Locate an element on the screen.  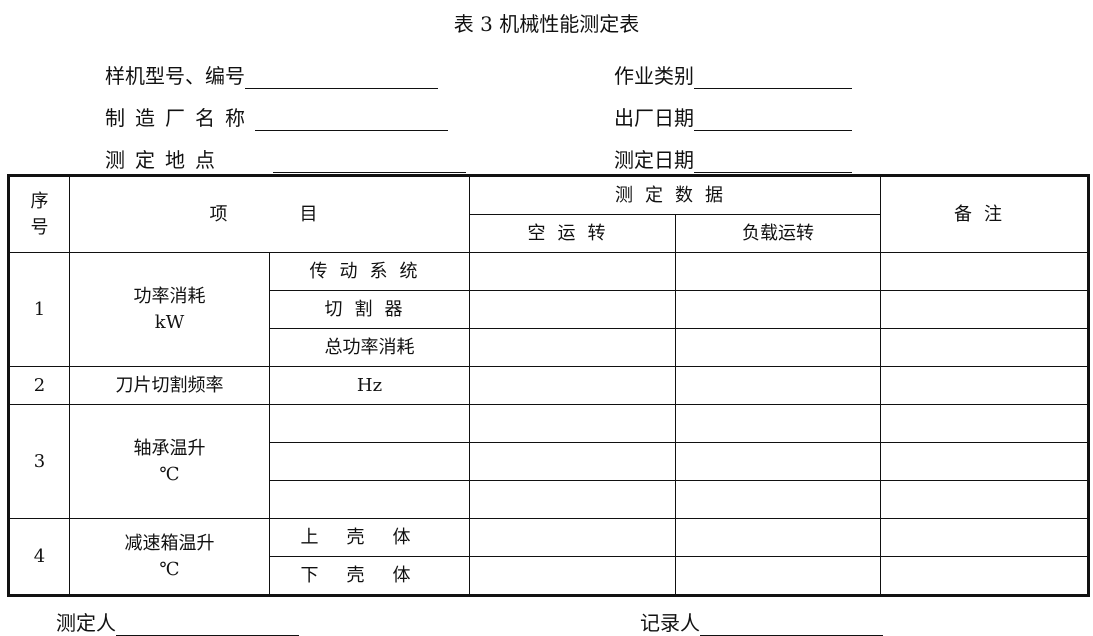
recorder-input-line is located at coordinates (791, 625).